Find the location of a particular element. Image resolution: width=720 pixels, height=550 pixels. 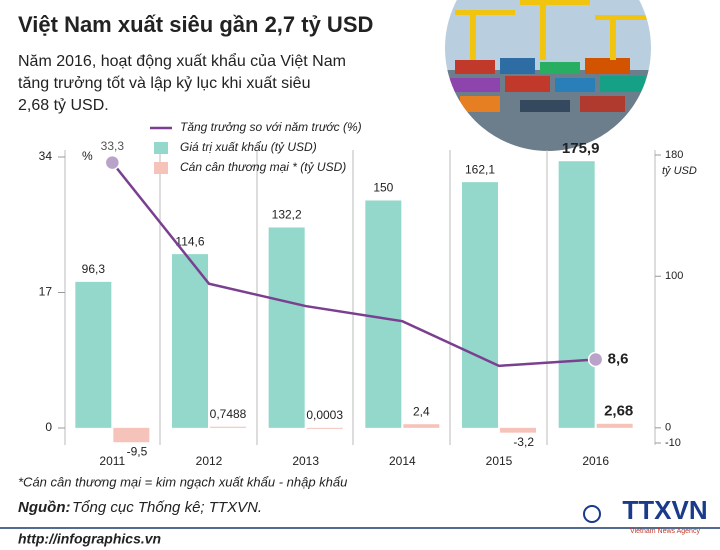

value-label: 0,0003 is located at coordinates (324, 415).